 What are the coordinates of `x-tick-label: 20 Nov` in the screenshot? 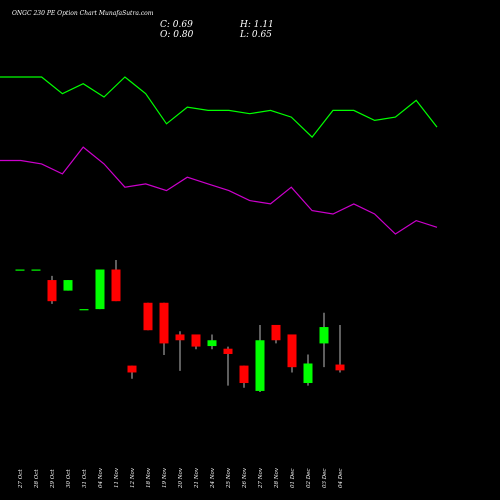 It's located at (181, 478).